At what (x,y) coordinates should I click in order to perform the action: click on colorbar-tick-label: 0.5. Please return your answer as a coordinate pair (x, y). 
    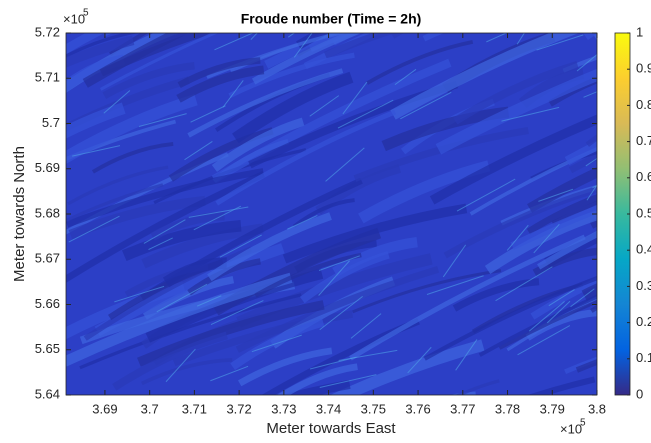
    Looking at the image, I should click on (643, 212).